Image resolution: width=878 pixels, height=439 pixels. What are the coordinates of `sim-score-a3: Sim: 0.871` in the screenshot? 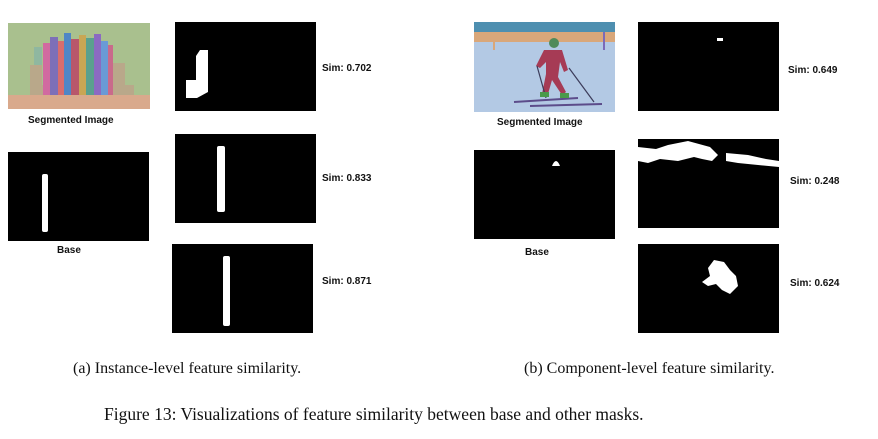 It's located at (347, 281).